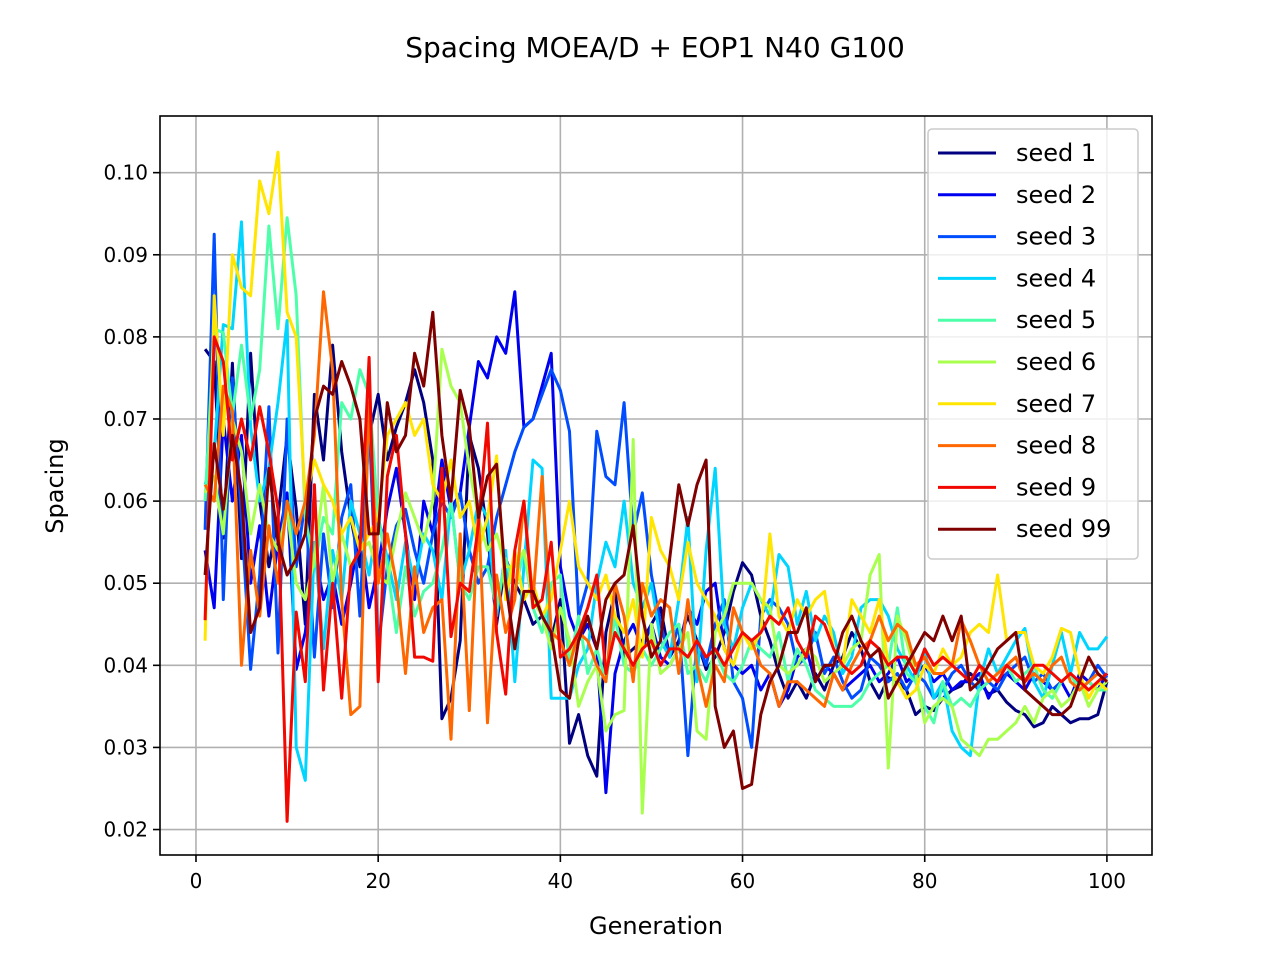  I want to click on chart-title: Spacing MOEA/D + EOP1 N40 G100, so click(655, 47).